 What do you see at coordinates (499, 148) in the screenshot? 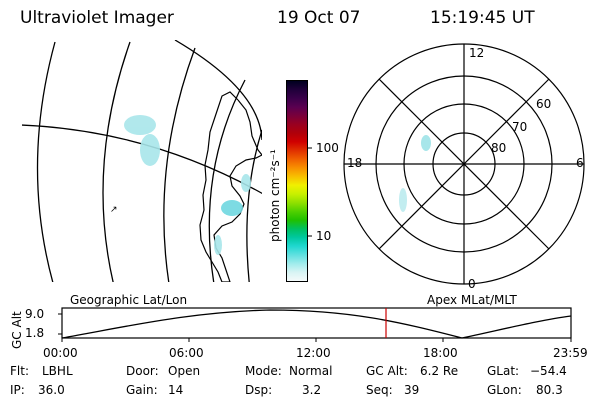
I see `mlat-label-80: 80` at bounding box center [499, 148].